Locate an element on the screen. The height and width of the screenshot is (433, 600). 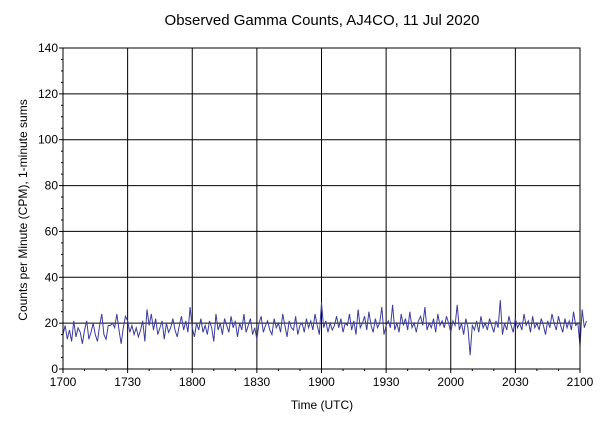
y-axis-label: Counts per Minute (CPM), 1-minute sums is located at coordinates (23, 209).